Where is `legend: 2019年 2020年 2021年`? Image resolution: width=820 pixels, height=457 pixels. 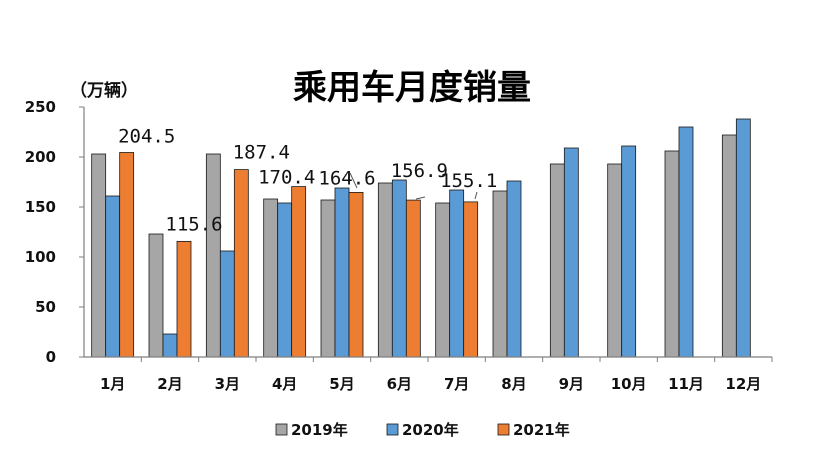 legend: 2019年 2020年 2021年 is located at coordinates (422, 430).